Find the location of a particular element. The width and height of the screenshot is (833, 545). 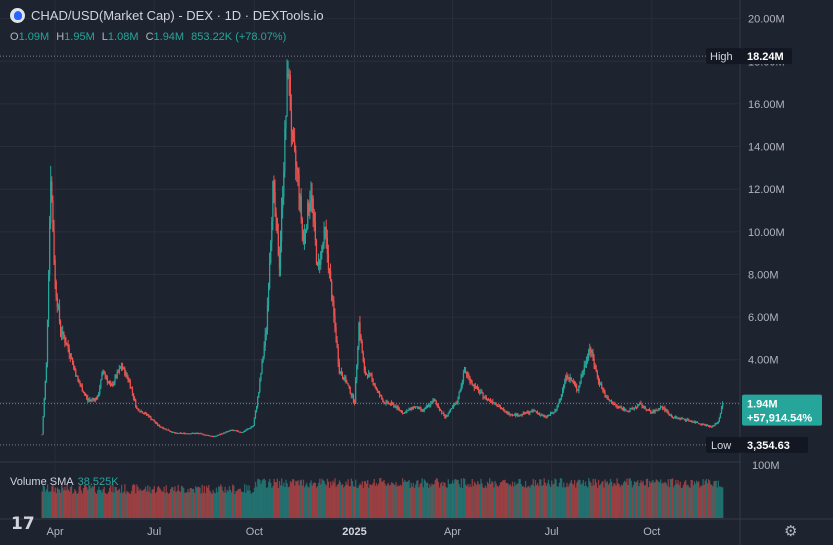

volume-sma-value: 38.525K is located at coordinates (98, 482).